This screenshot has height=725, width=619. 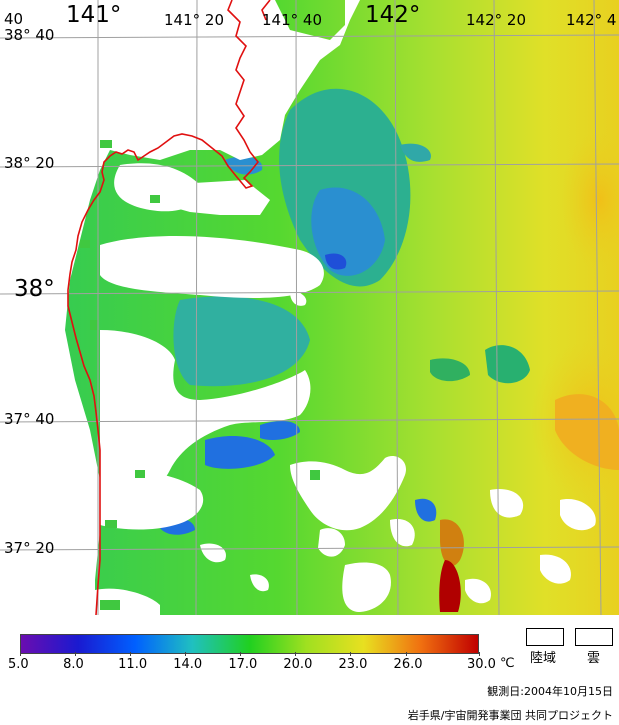 I want to click on lat-label-38-40: 38° 40, so click(x=29, y=35).